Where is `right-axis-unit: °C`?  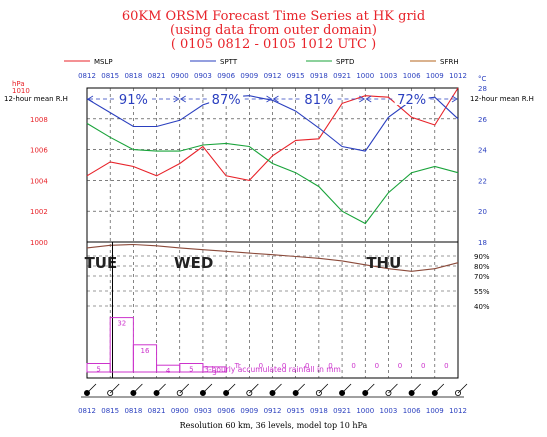 right-axis-unit: °C is located at coordinates (482, 79).